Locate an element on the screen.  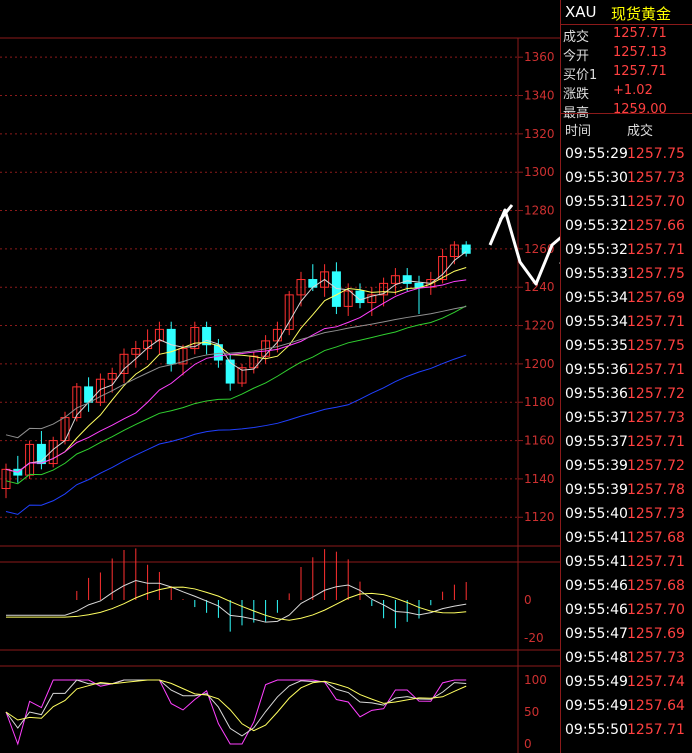
price-tick-label: 1120 is located at coordinates (539, 517).